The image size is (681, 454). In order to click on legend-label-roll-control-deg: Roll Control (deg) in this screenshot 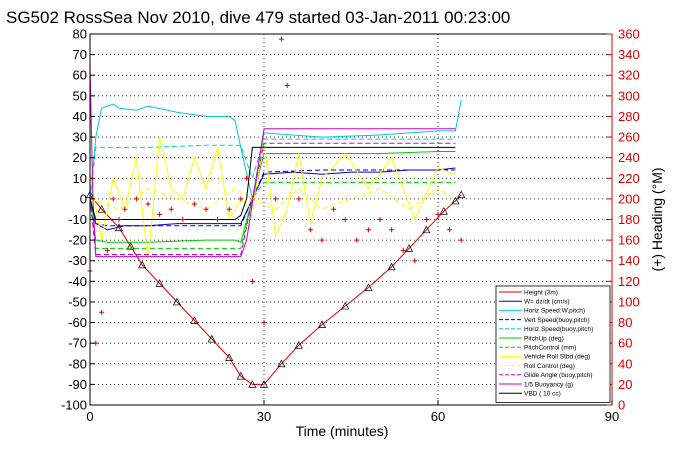, I will do `click(549, 366)`.